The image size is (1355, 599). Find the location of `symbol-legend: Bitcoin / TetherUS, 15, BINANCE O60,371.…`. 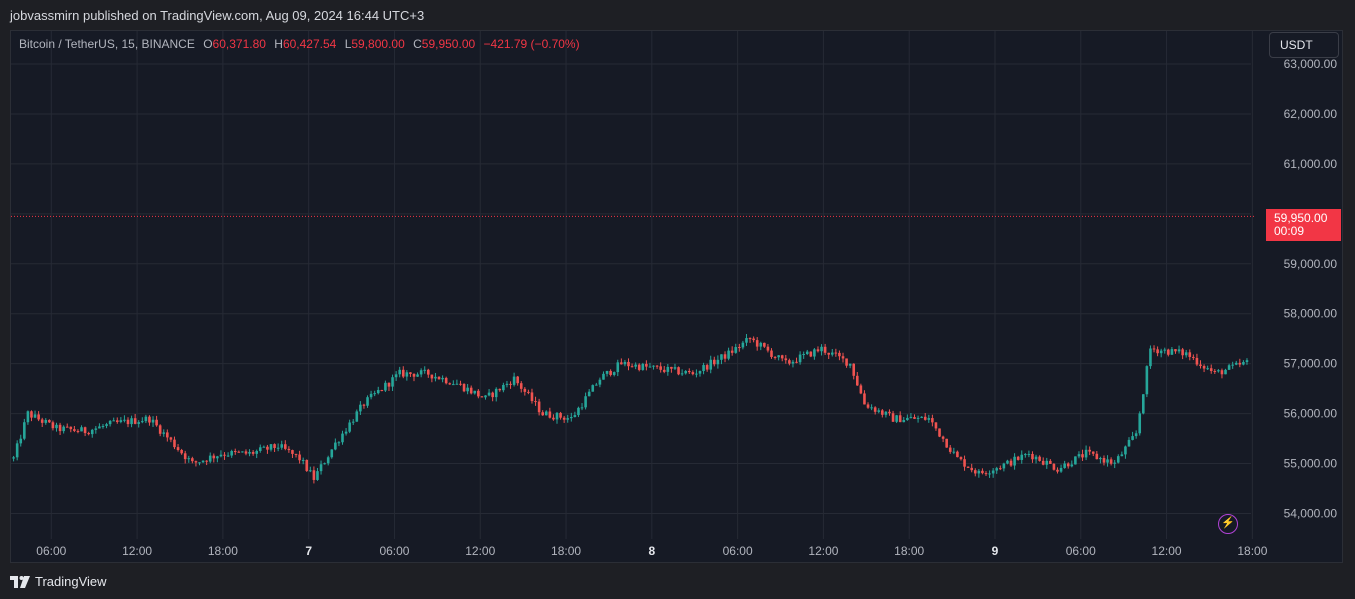

symbol-legend: Bitcoin / TetherUS, 15, BINANCE O60,371.… is located at coordinates (299, 44).